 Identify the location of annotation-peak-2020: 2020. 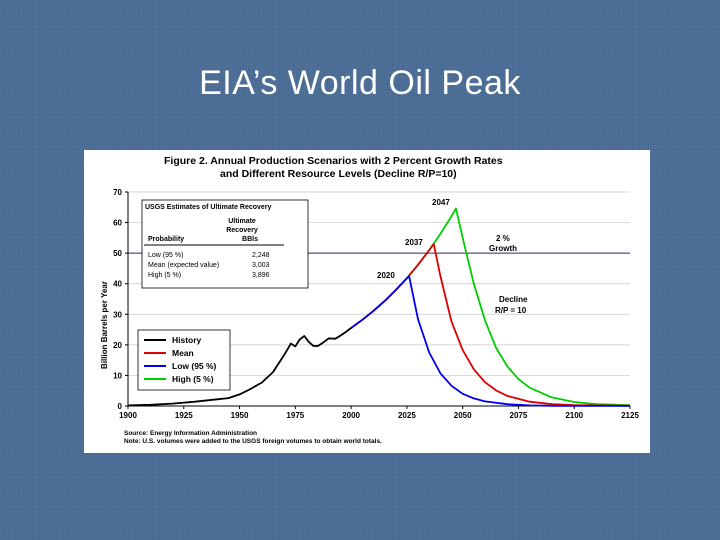
(386, 275).